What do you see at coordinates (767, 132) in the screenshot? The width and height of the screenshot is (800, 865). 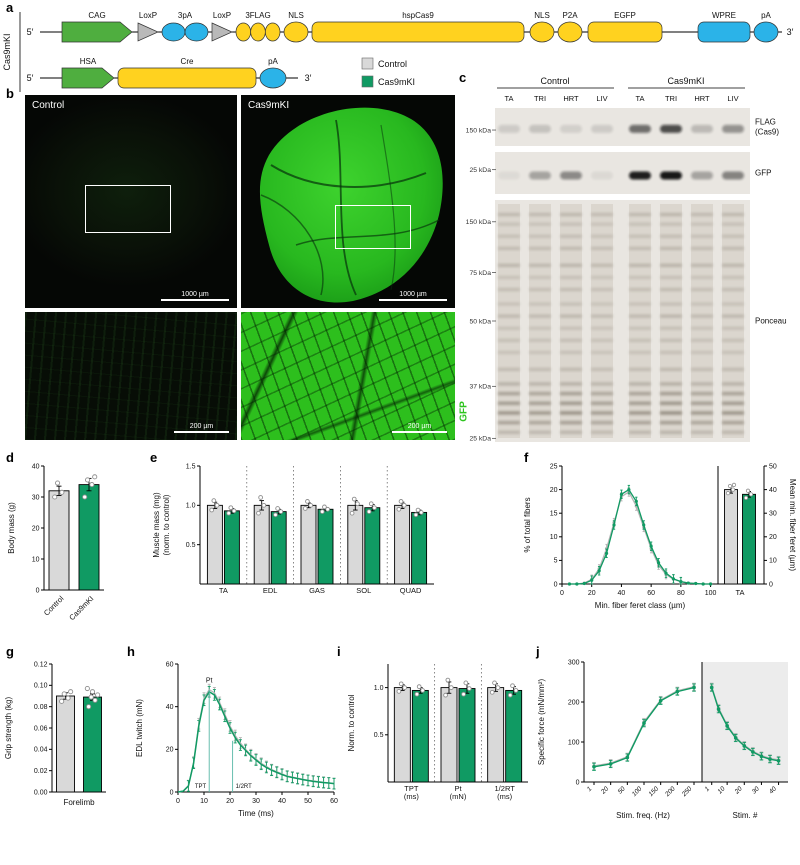 I see `svg-text: (Cas9)` at bounding box center [767, 132].